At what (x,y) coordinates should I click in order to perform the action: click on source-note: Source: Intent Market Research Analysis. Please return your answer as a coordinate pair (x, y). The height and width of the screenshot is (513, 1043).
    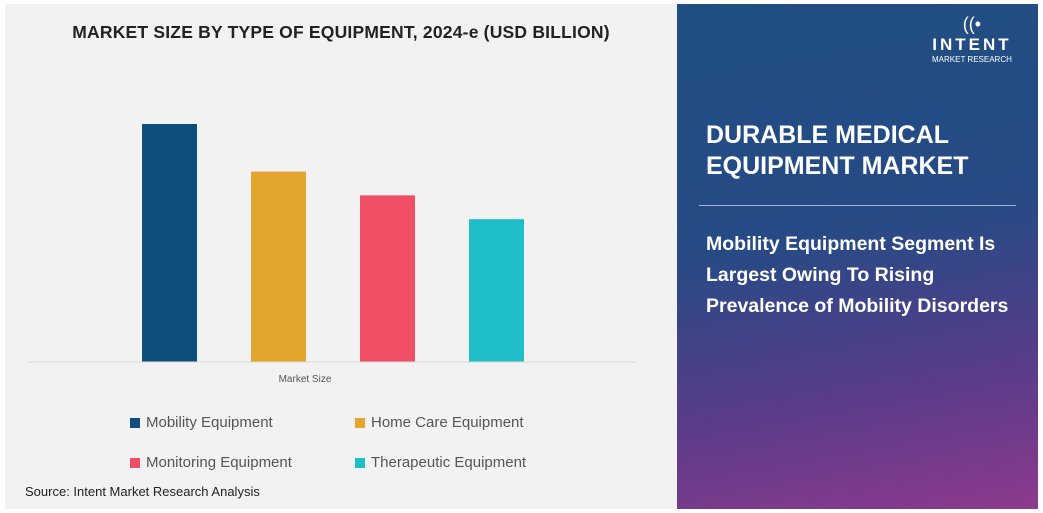
    Looking at the image, I should click on (142, 491).